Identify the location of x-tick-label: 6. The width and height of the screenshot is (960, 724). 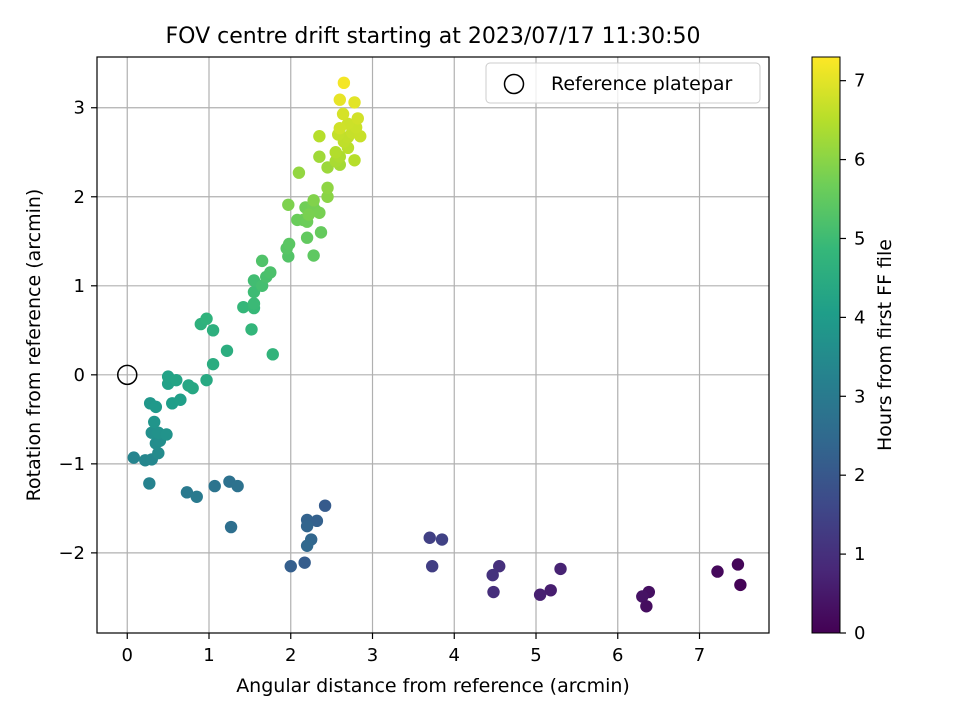
(617, 655).